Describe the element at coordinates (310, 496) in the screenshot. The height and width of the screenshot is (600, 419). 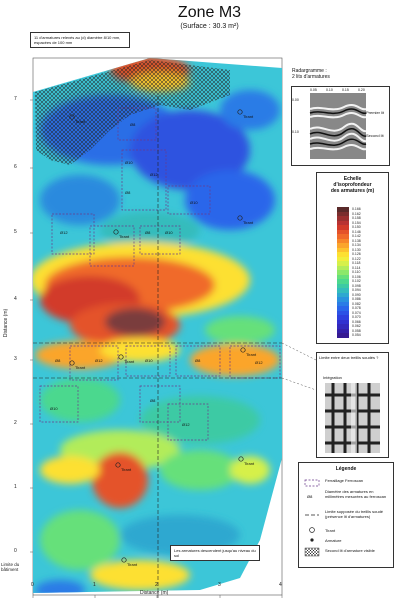
I see `diameter-symbol: Ø8` at that location.